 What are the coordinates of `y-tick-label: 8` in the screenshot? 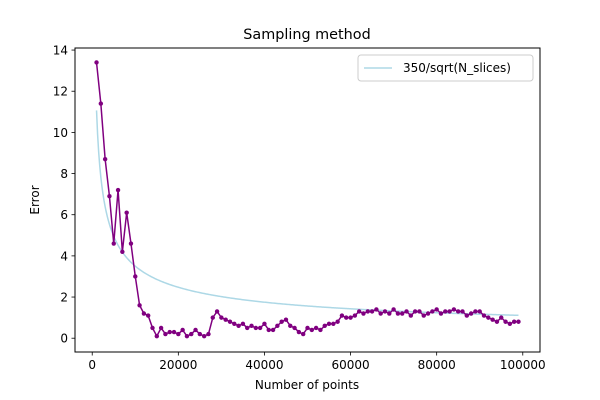 It's located at (64, 174).